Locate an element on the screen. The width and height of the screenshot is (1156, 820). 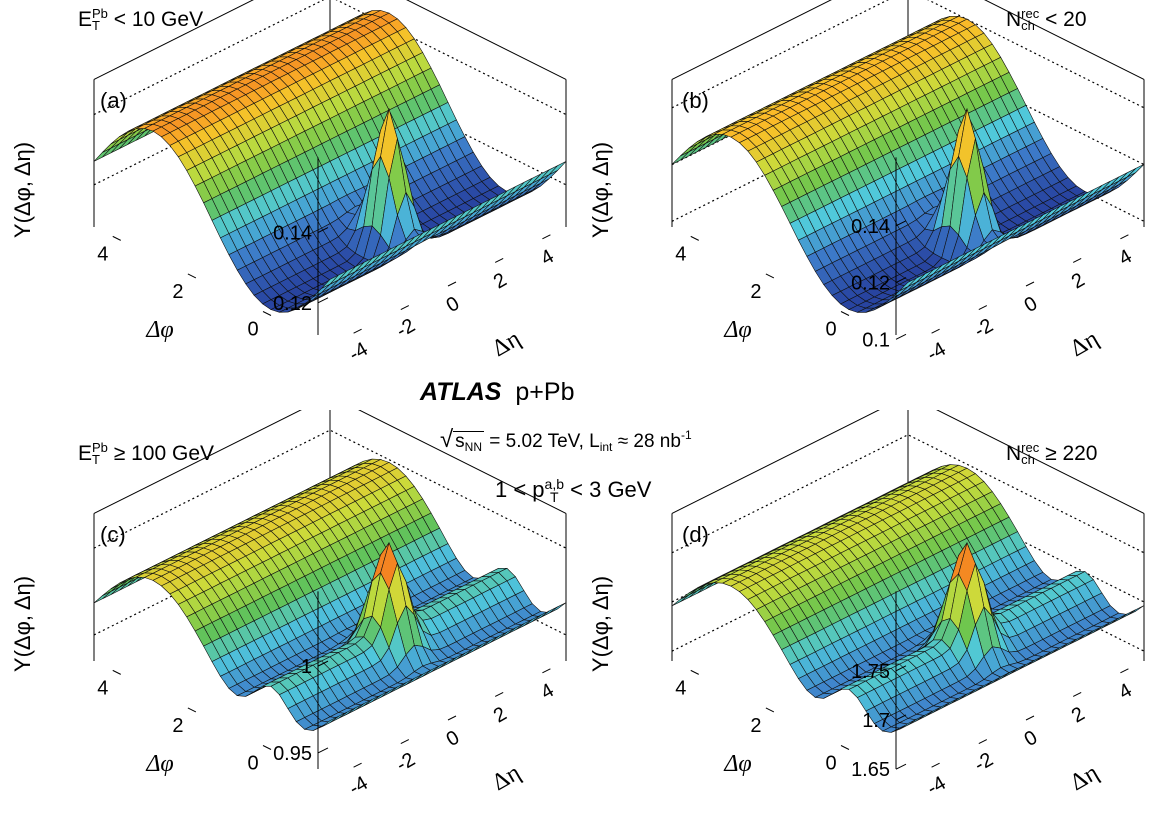
condition-var: N is located at coordinates (1014, 19).